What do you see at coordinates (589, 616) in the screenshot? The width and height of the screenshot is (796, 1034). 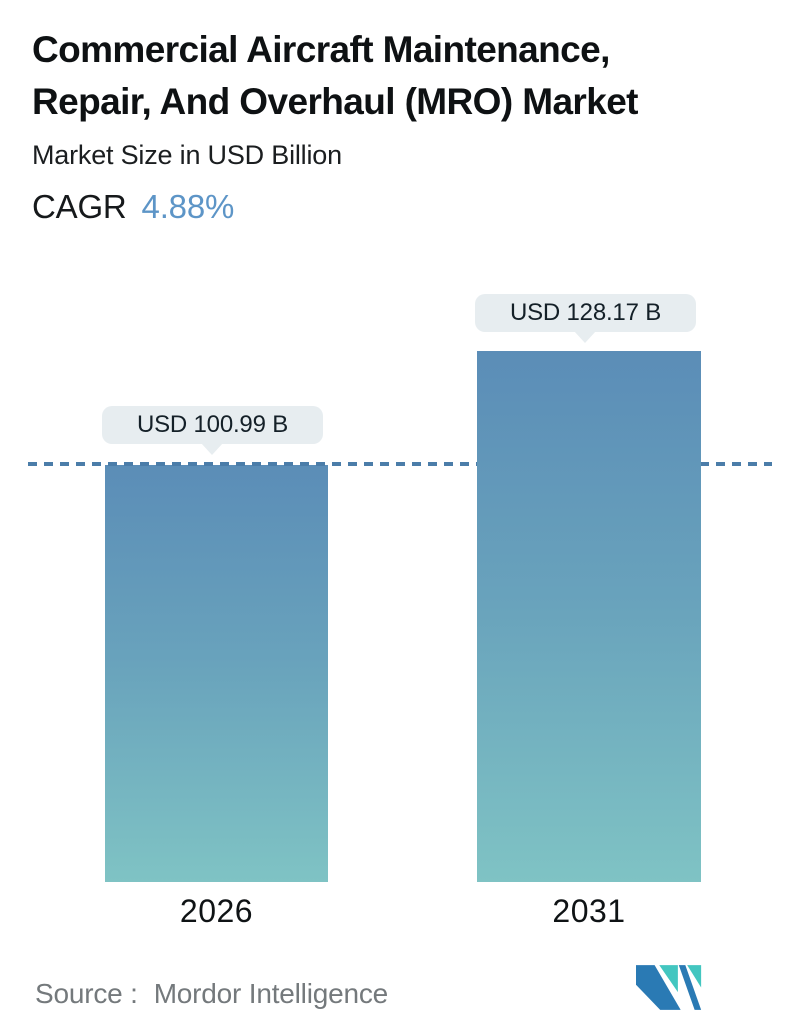 I see `bar-2031` at bounding box center [589, 616].